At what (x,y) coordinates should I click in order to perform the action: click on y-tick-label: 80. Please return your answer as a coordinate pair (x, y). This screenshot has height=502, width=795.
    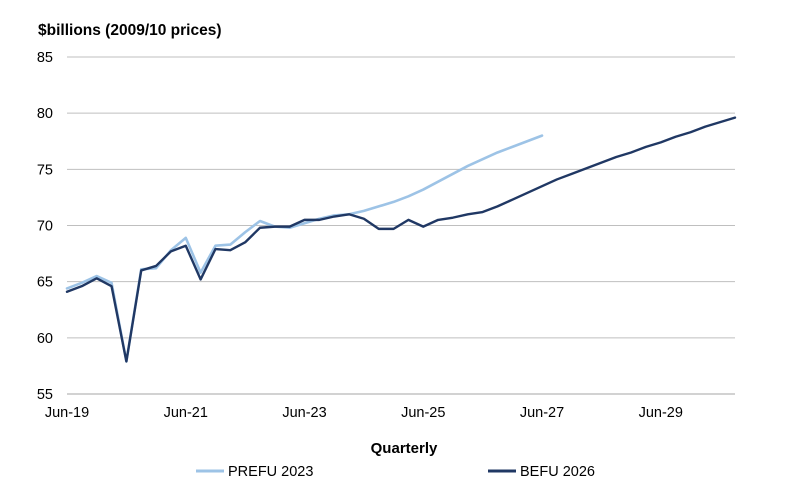
    Looking at the image, I should click on (45, 114).